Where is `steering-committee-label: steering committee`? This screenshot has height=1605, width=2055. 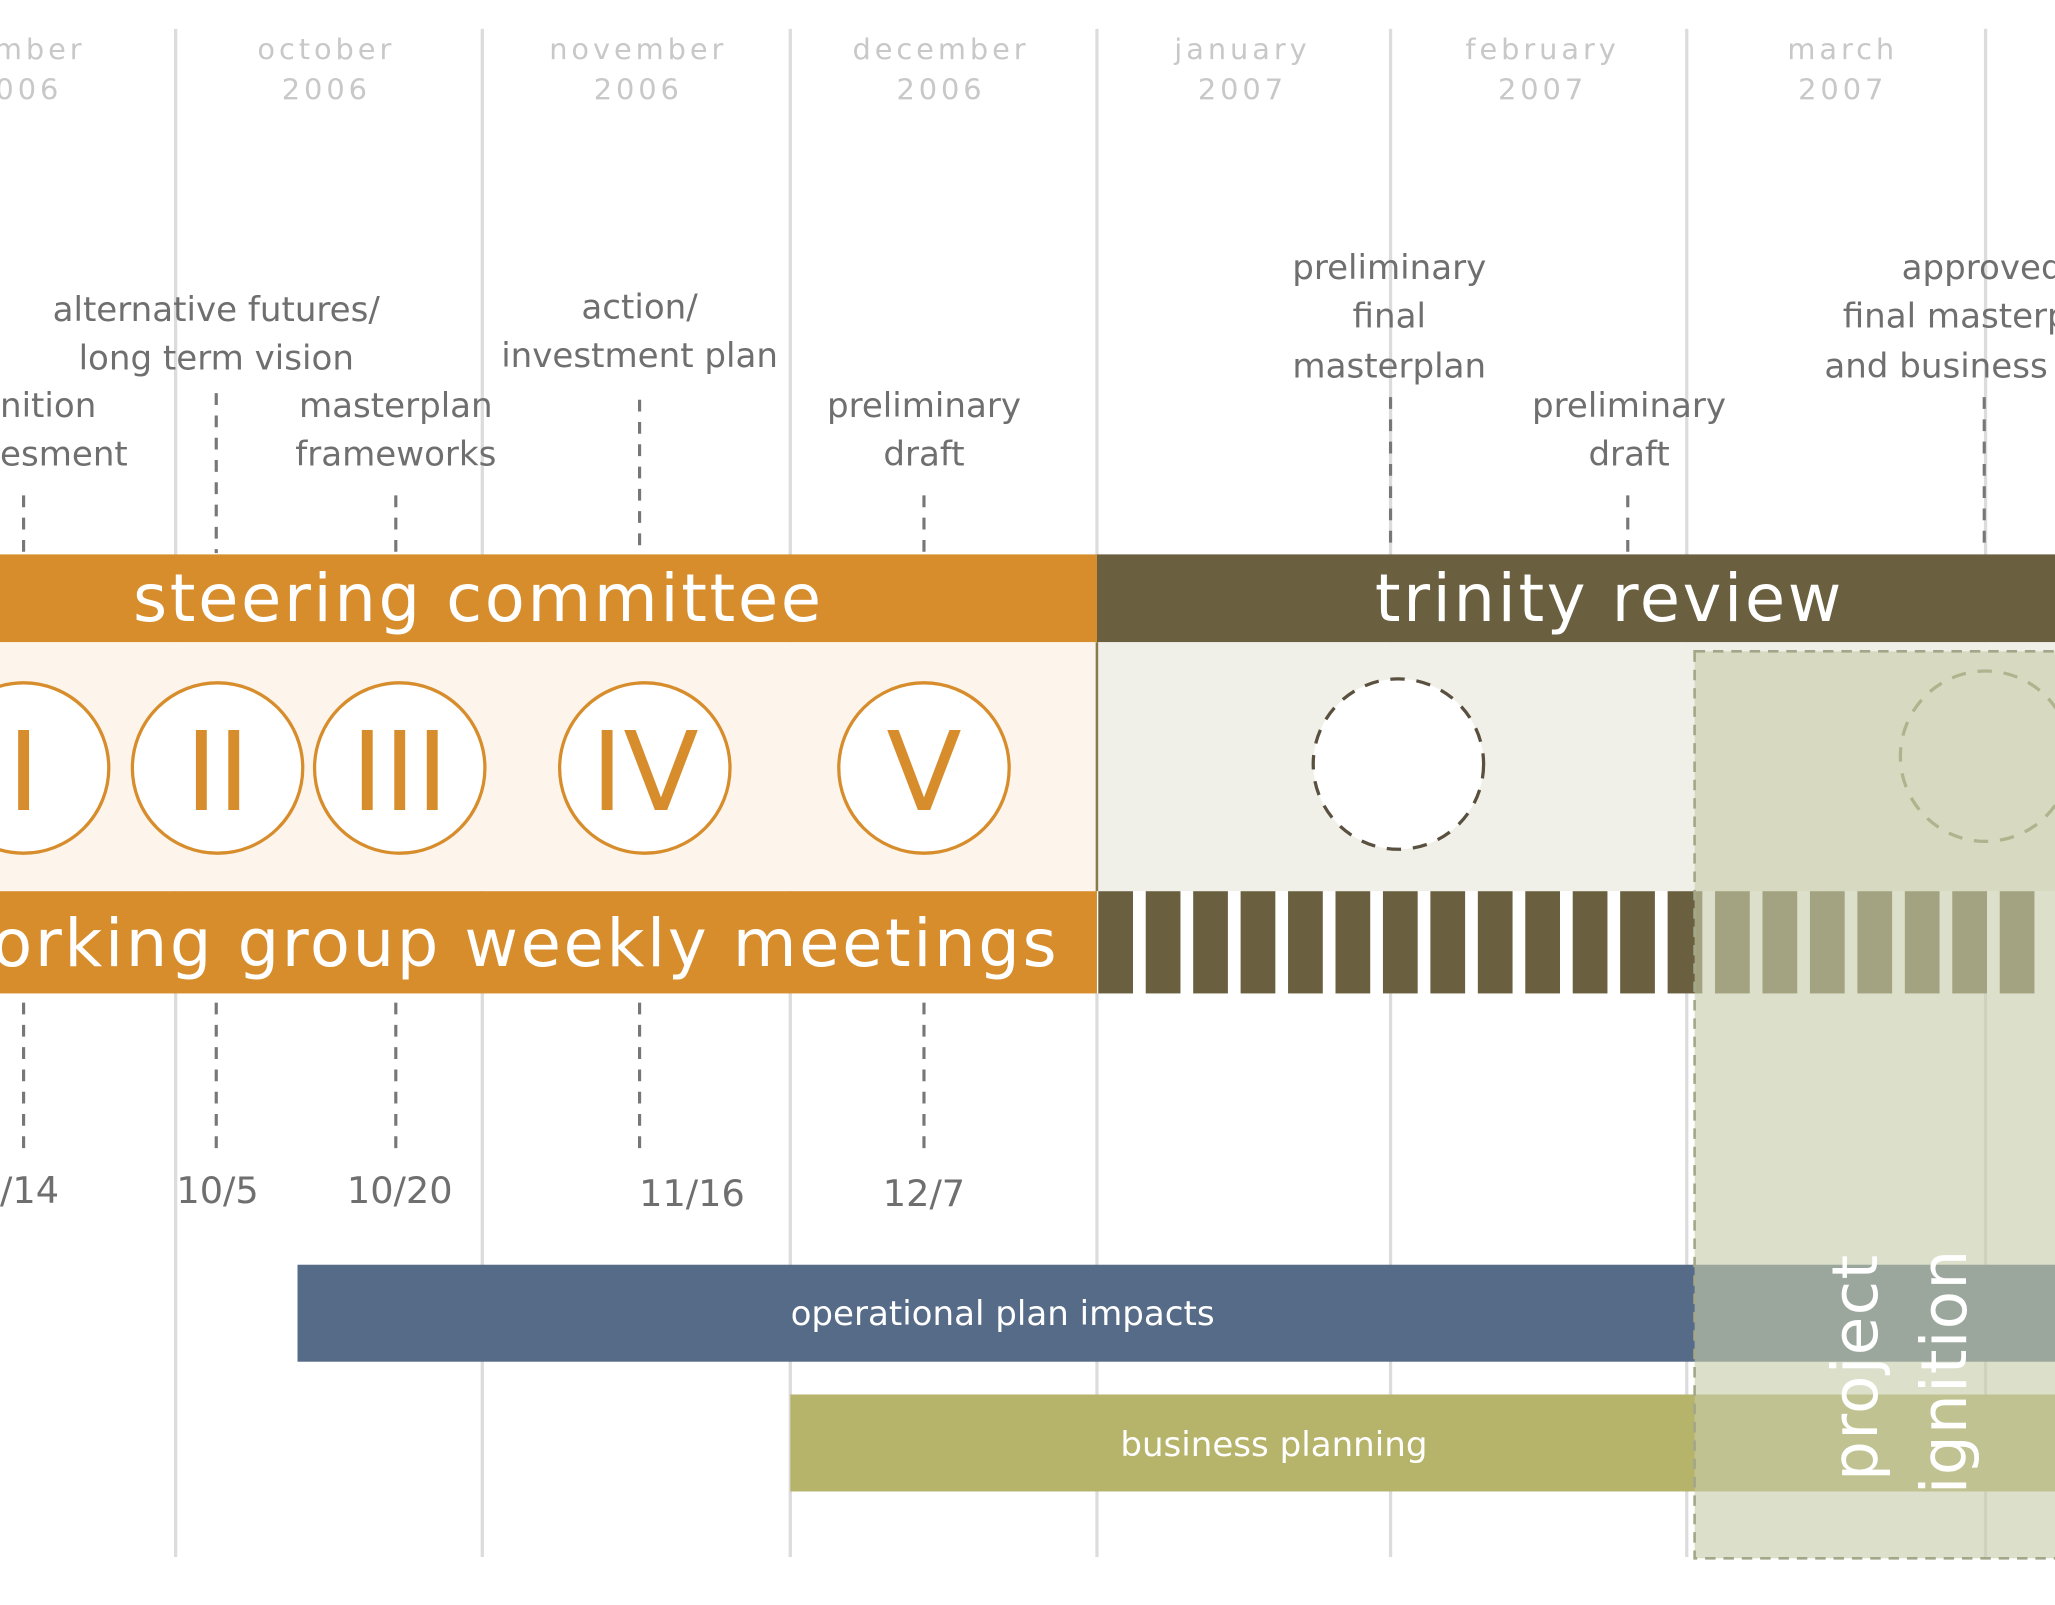
steering-committee-label: steering committee is located at coordinates (478, 599).